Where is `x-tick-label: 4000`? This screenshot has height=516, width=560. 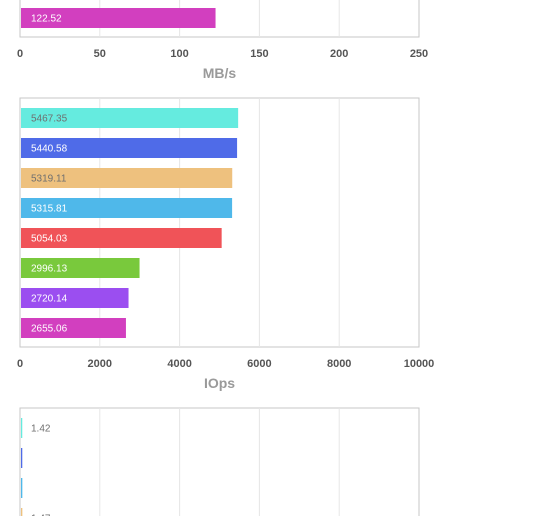 x-tick-label: 4000 is located at coordinates (179, 364).